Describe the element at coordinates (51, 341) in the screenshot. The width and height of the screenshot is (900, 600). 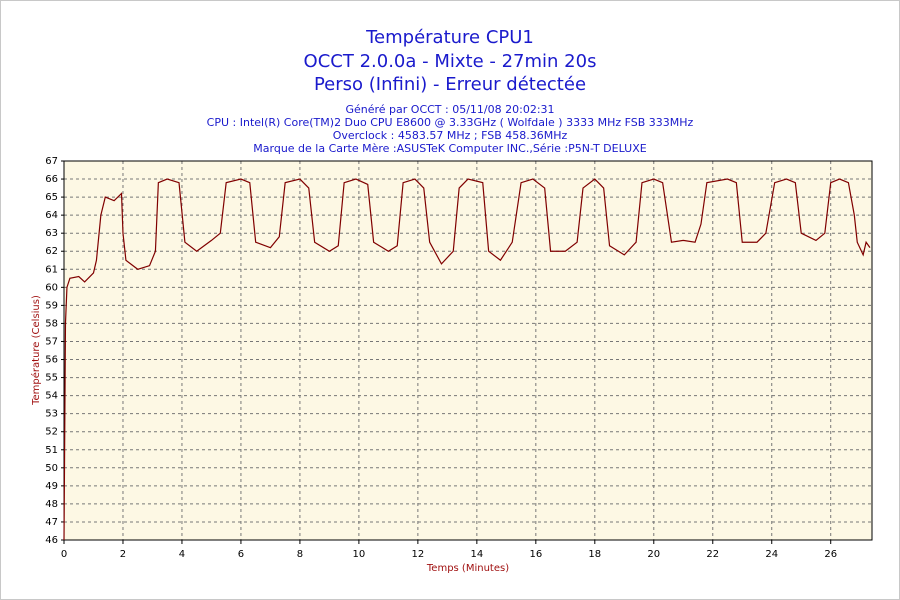
I see `y-tick-label: 57` at that location.